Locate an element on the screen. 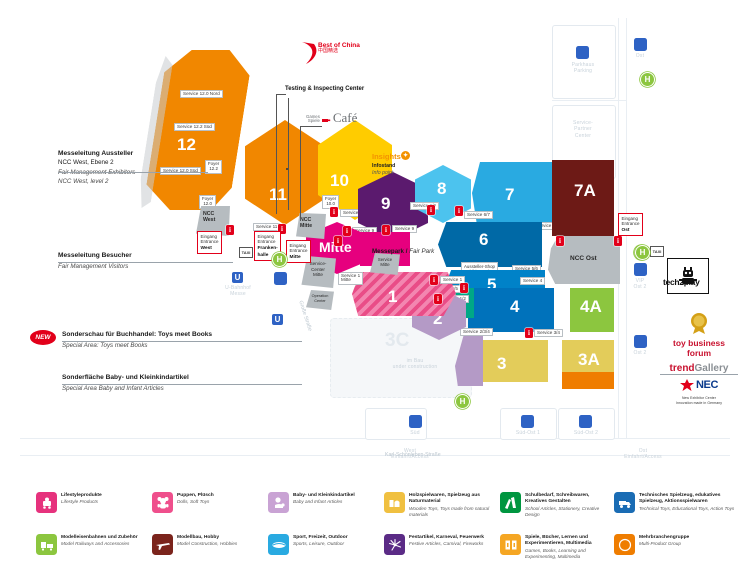  info-pin-service-9b: i is located at coordinates (347, 231).